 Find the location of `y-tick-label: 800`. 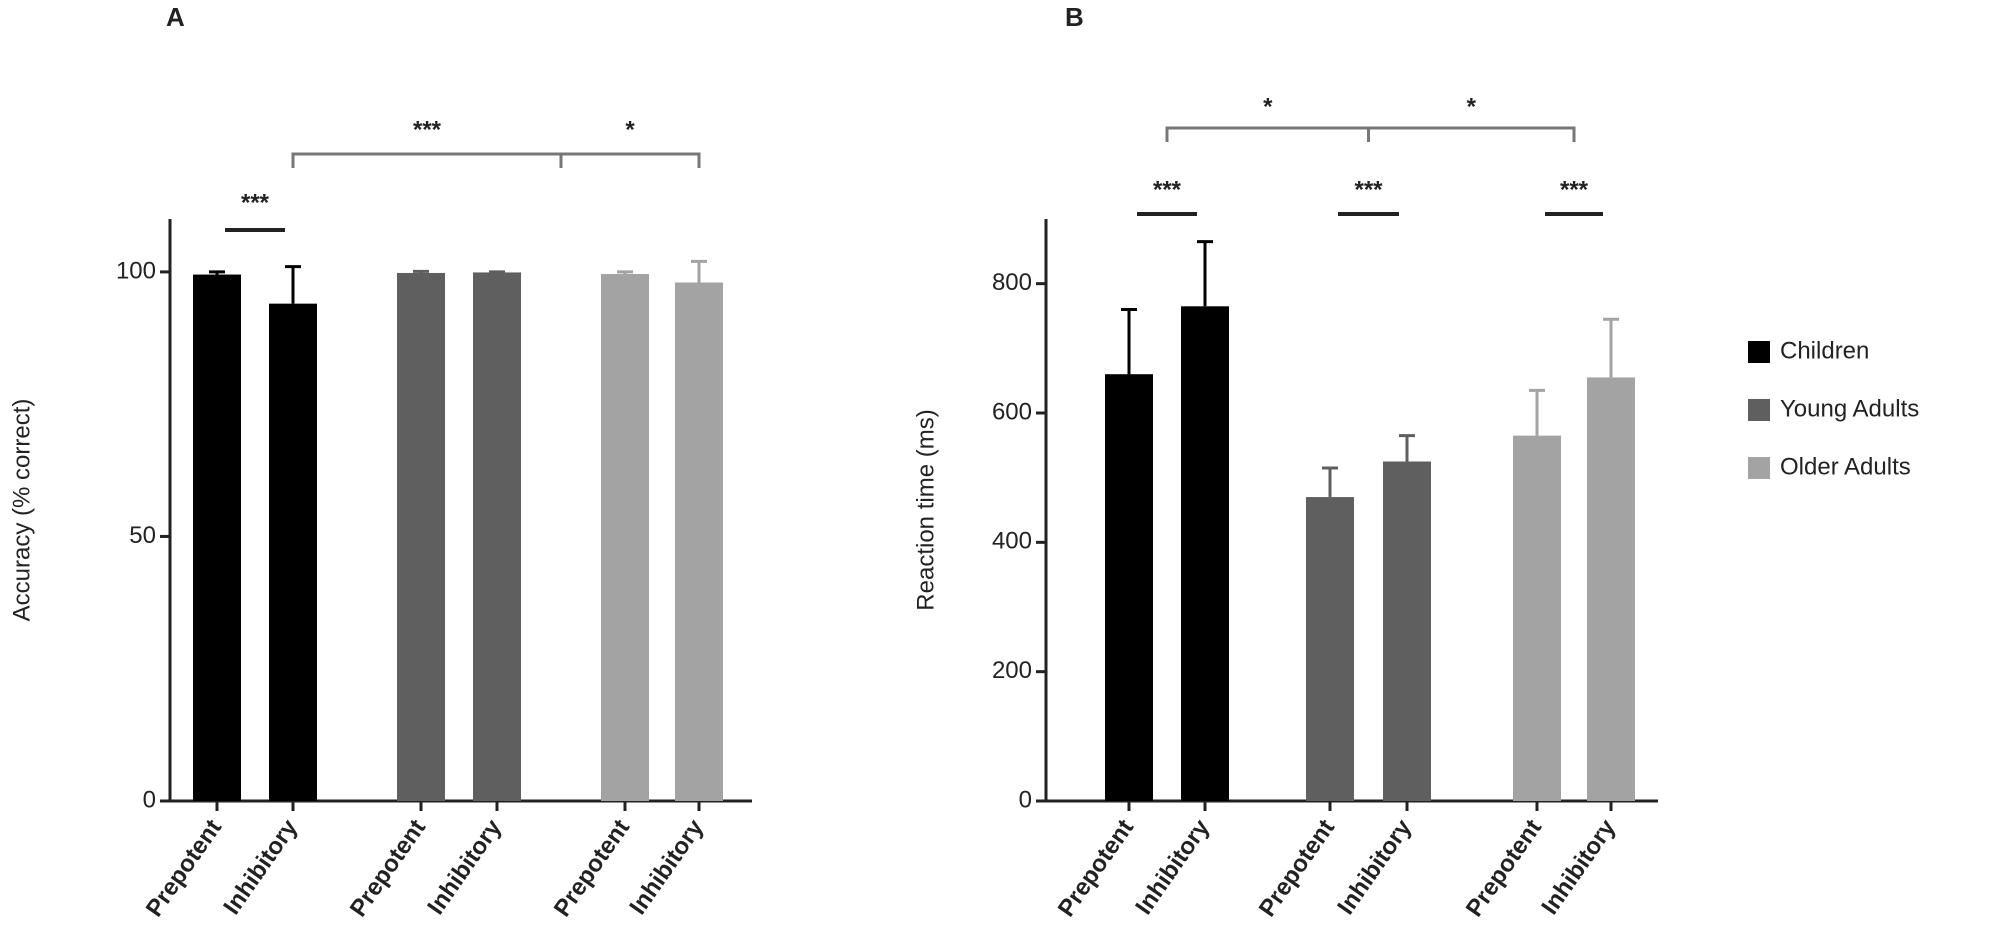

y-tick-label: 800 is located at coordinates (1012, 282).